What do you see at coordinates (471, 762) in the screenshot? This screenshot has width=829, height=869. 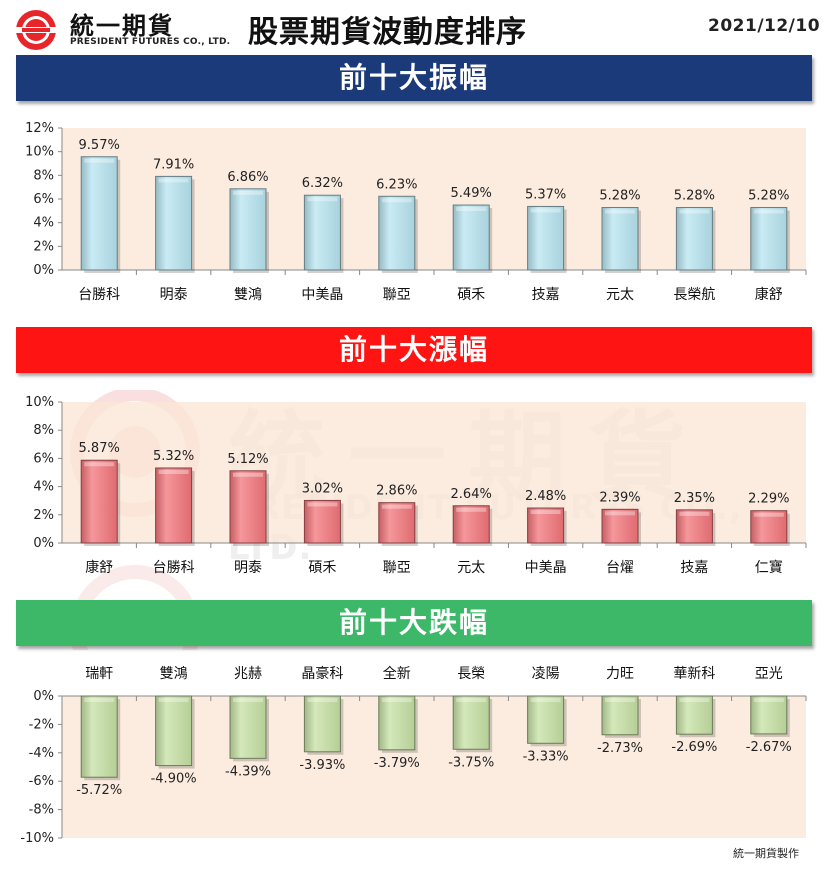 I see `data-label: -3.75%` at bounding box center [471, 762].